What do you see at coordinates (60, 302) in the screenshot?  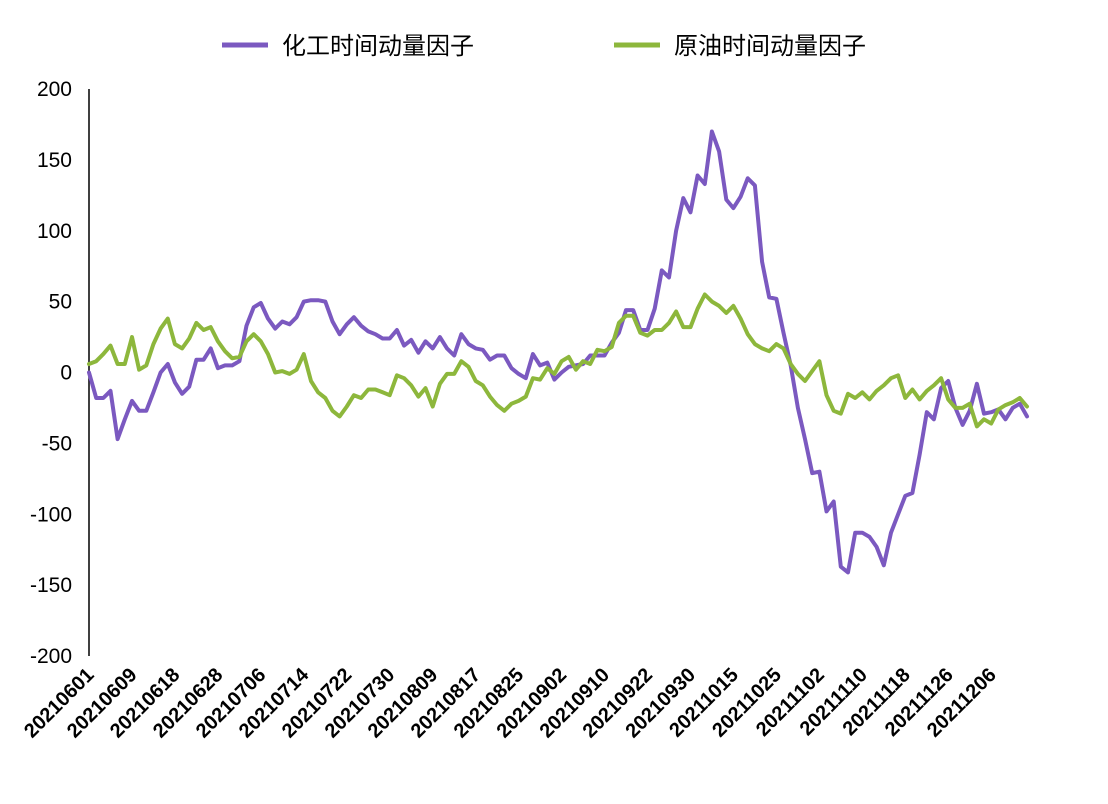 I see `y-tick-label: 50` at bounding box center [60, 302].